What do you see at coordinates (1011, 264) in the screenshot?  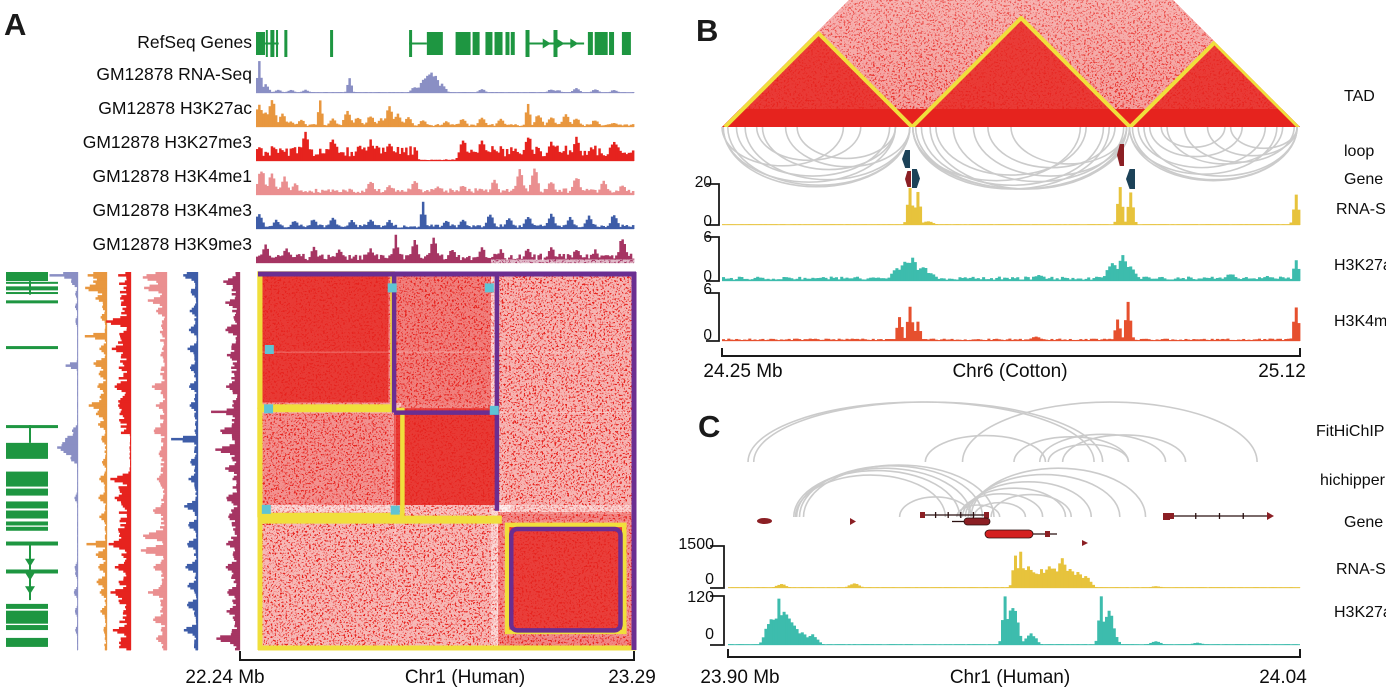 I see `panel-b-signal-tracks` at bounding box center [1011, 264].